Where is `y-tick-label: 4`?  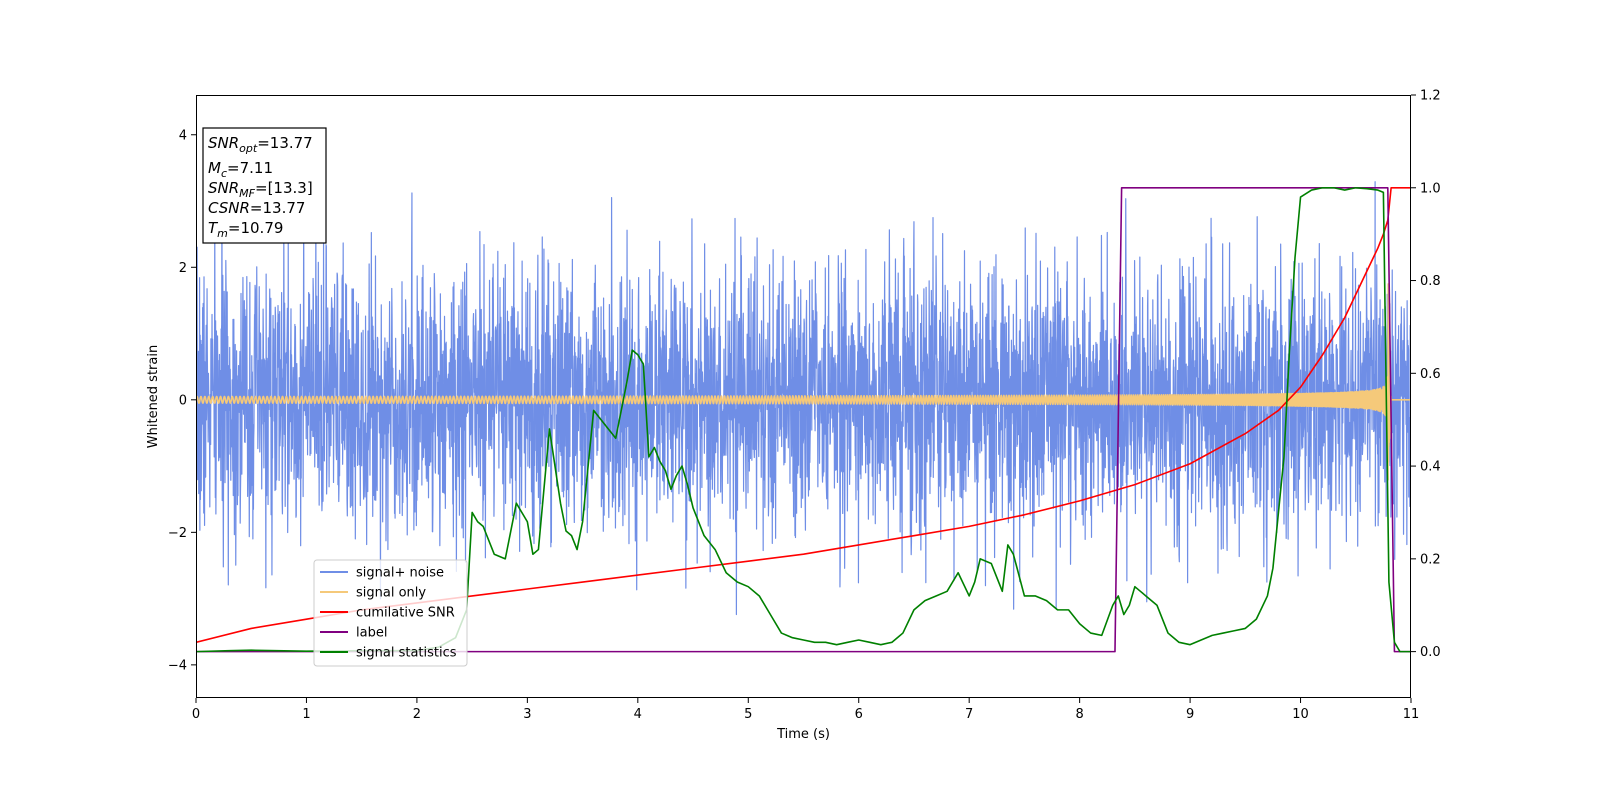 y-tick-label: 4 is located at coordinates (183, 135).